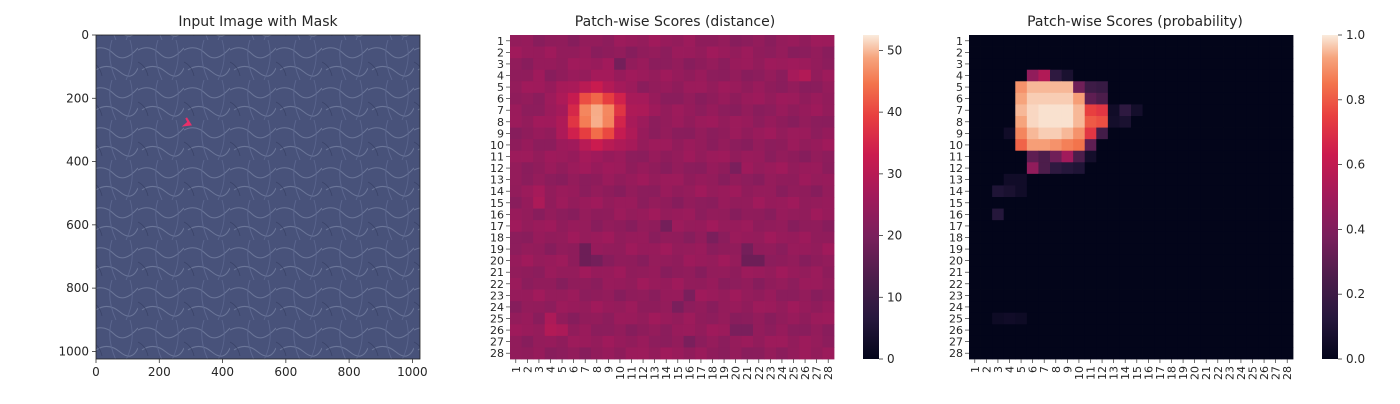 Image resolution: width=1400 pixels, height=404 pixels. Describe the element at coordinates (959, 52) in the screenshot. I see `y-tick-label: 2` at that location.